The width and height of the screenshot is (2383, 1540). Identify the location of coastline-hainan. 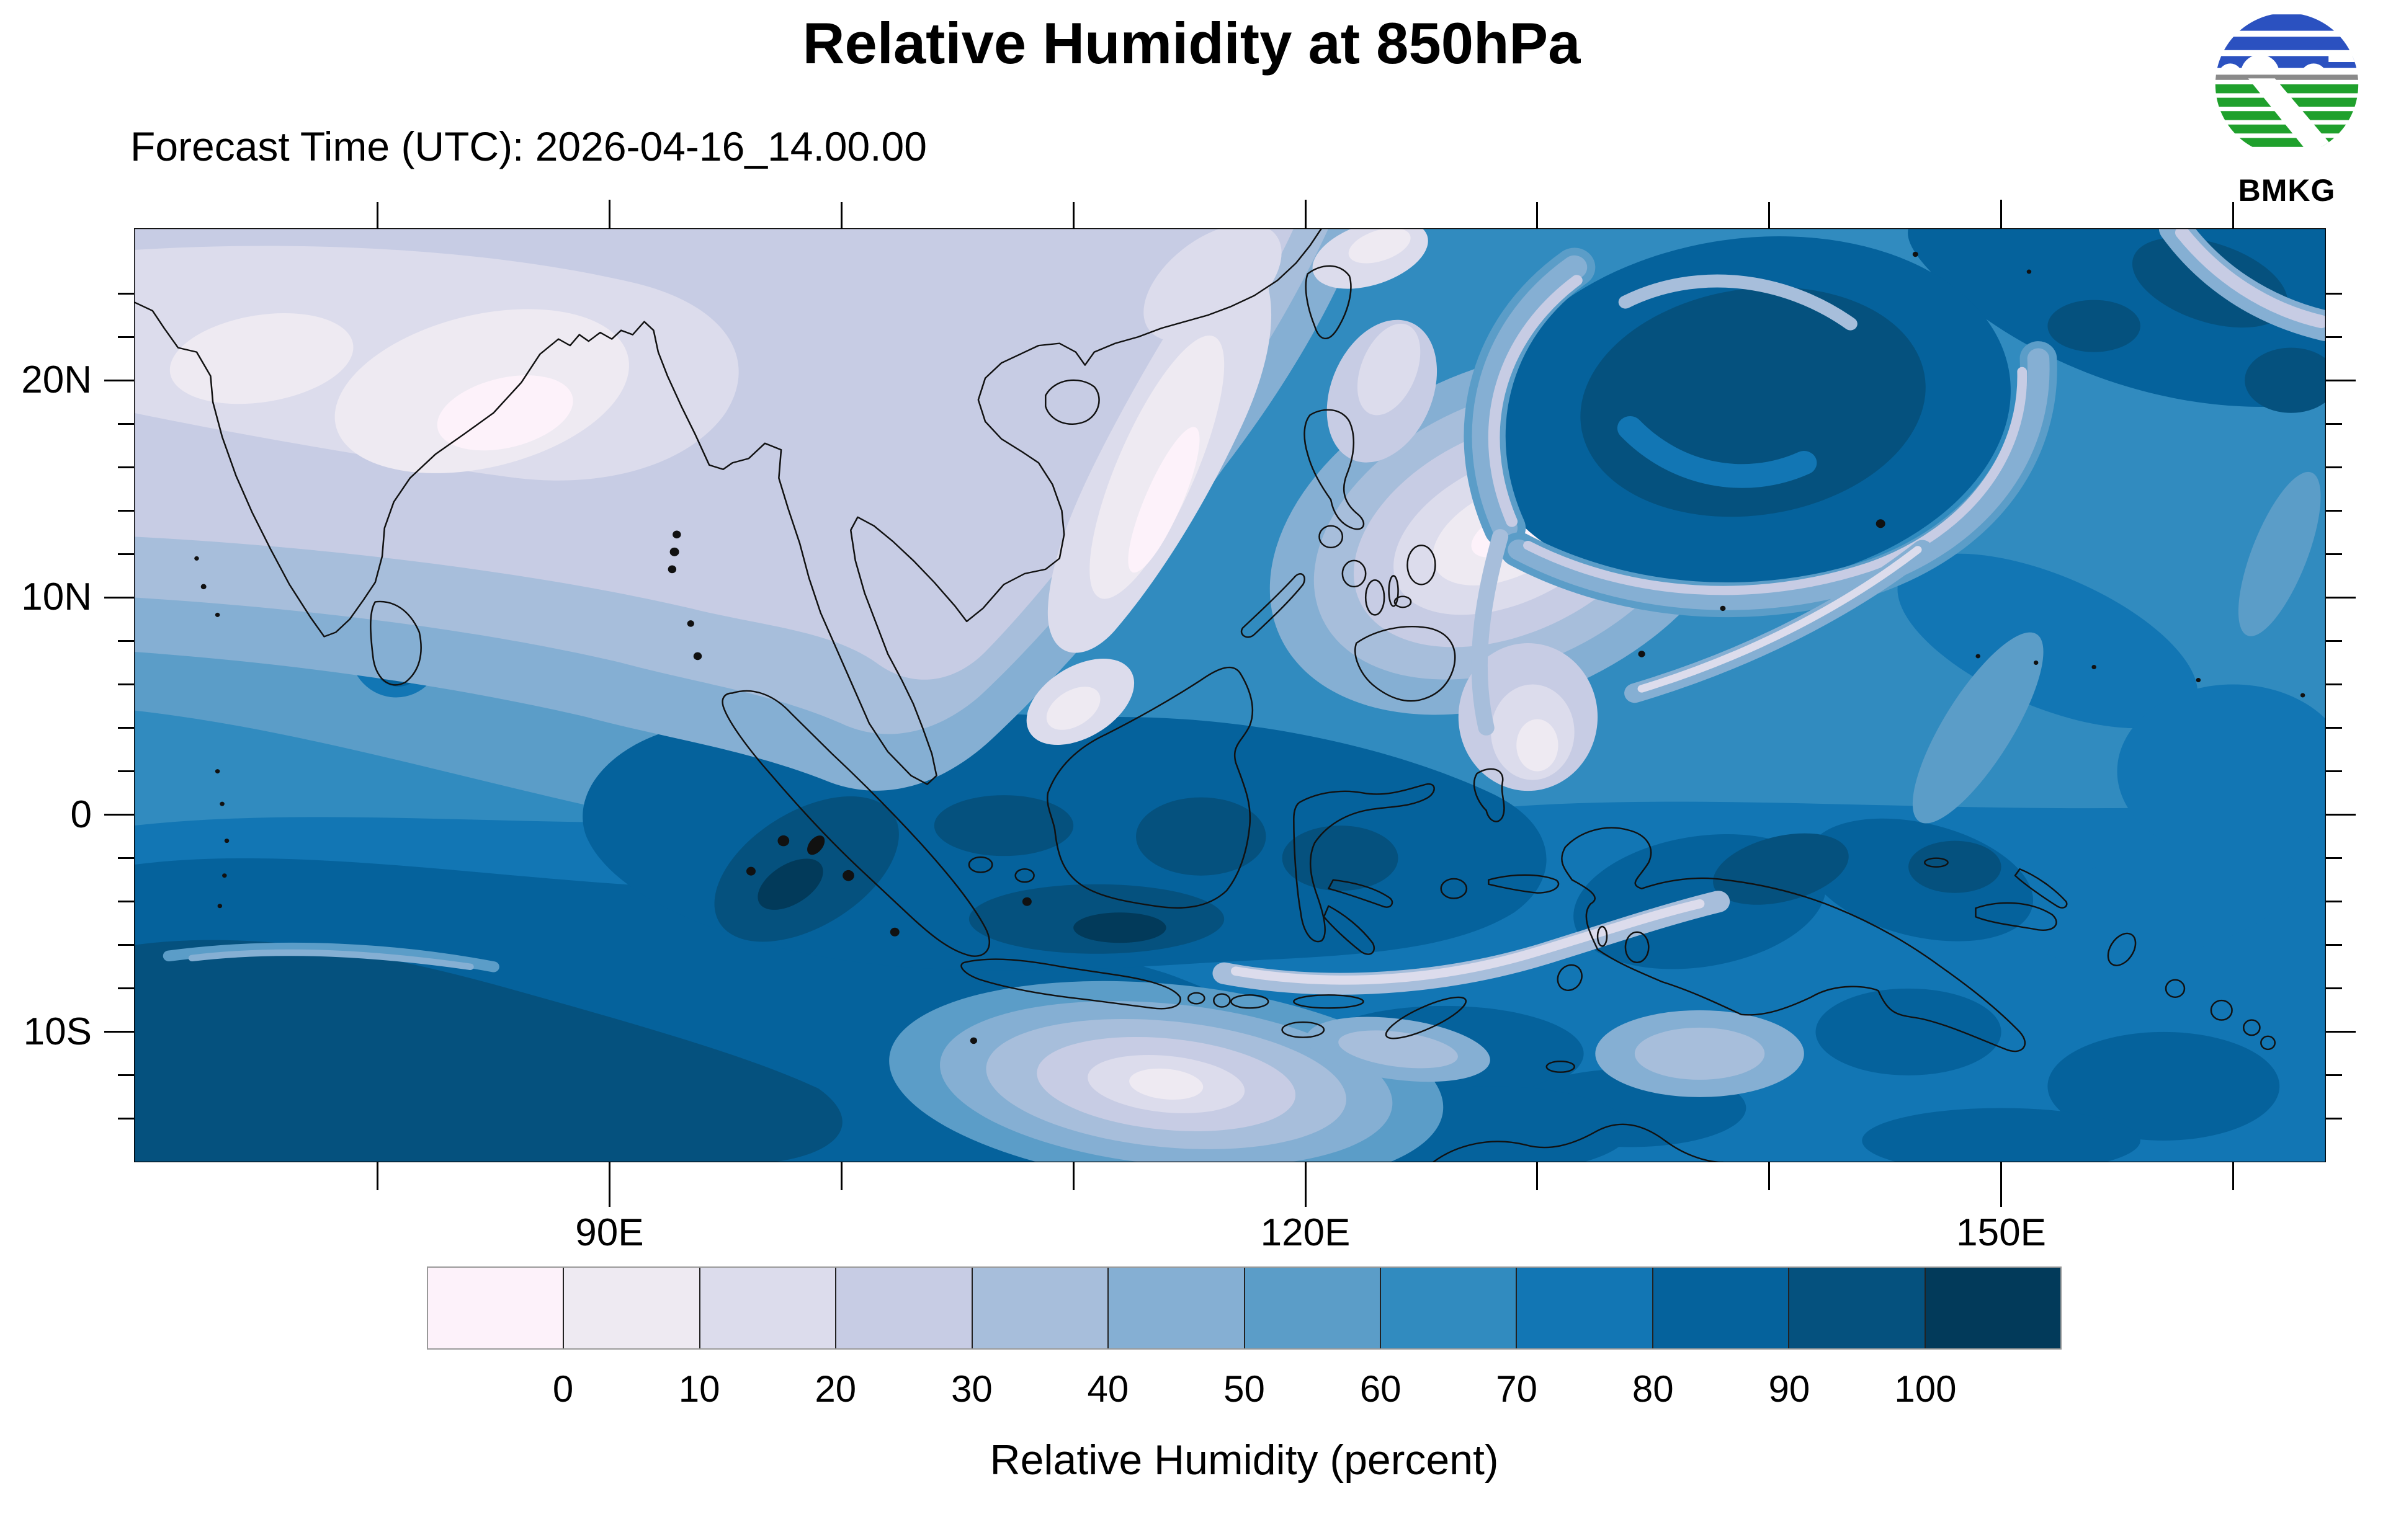
(1072, 402).